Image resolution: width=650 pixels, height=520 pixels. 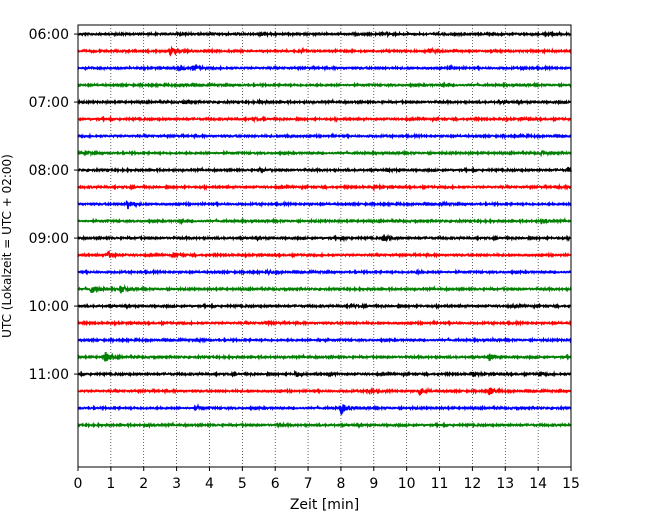 What do you see at coordinates (7, 246) in the screenshot?
I see `y-axis-label: UTC (Lokalzeit = UTC + 02:00)` at bounding box center [7, 246].